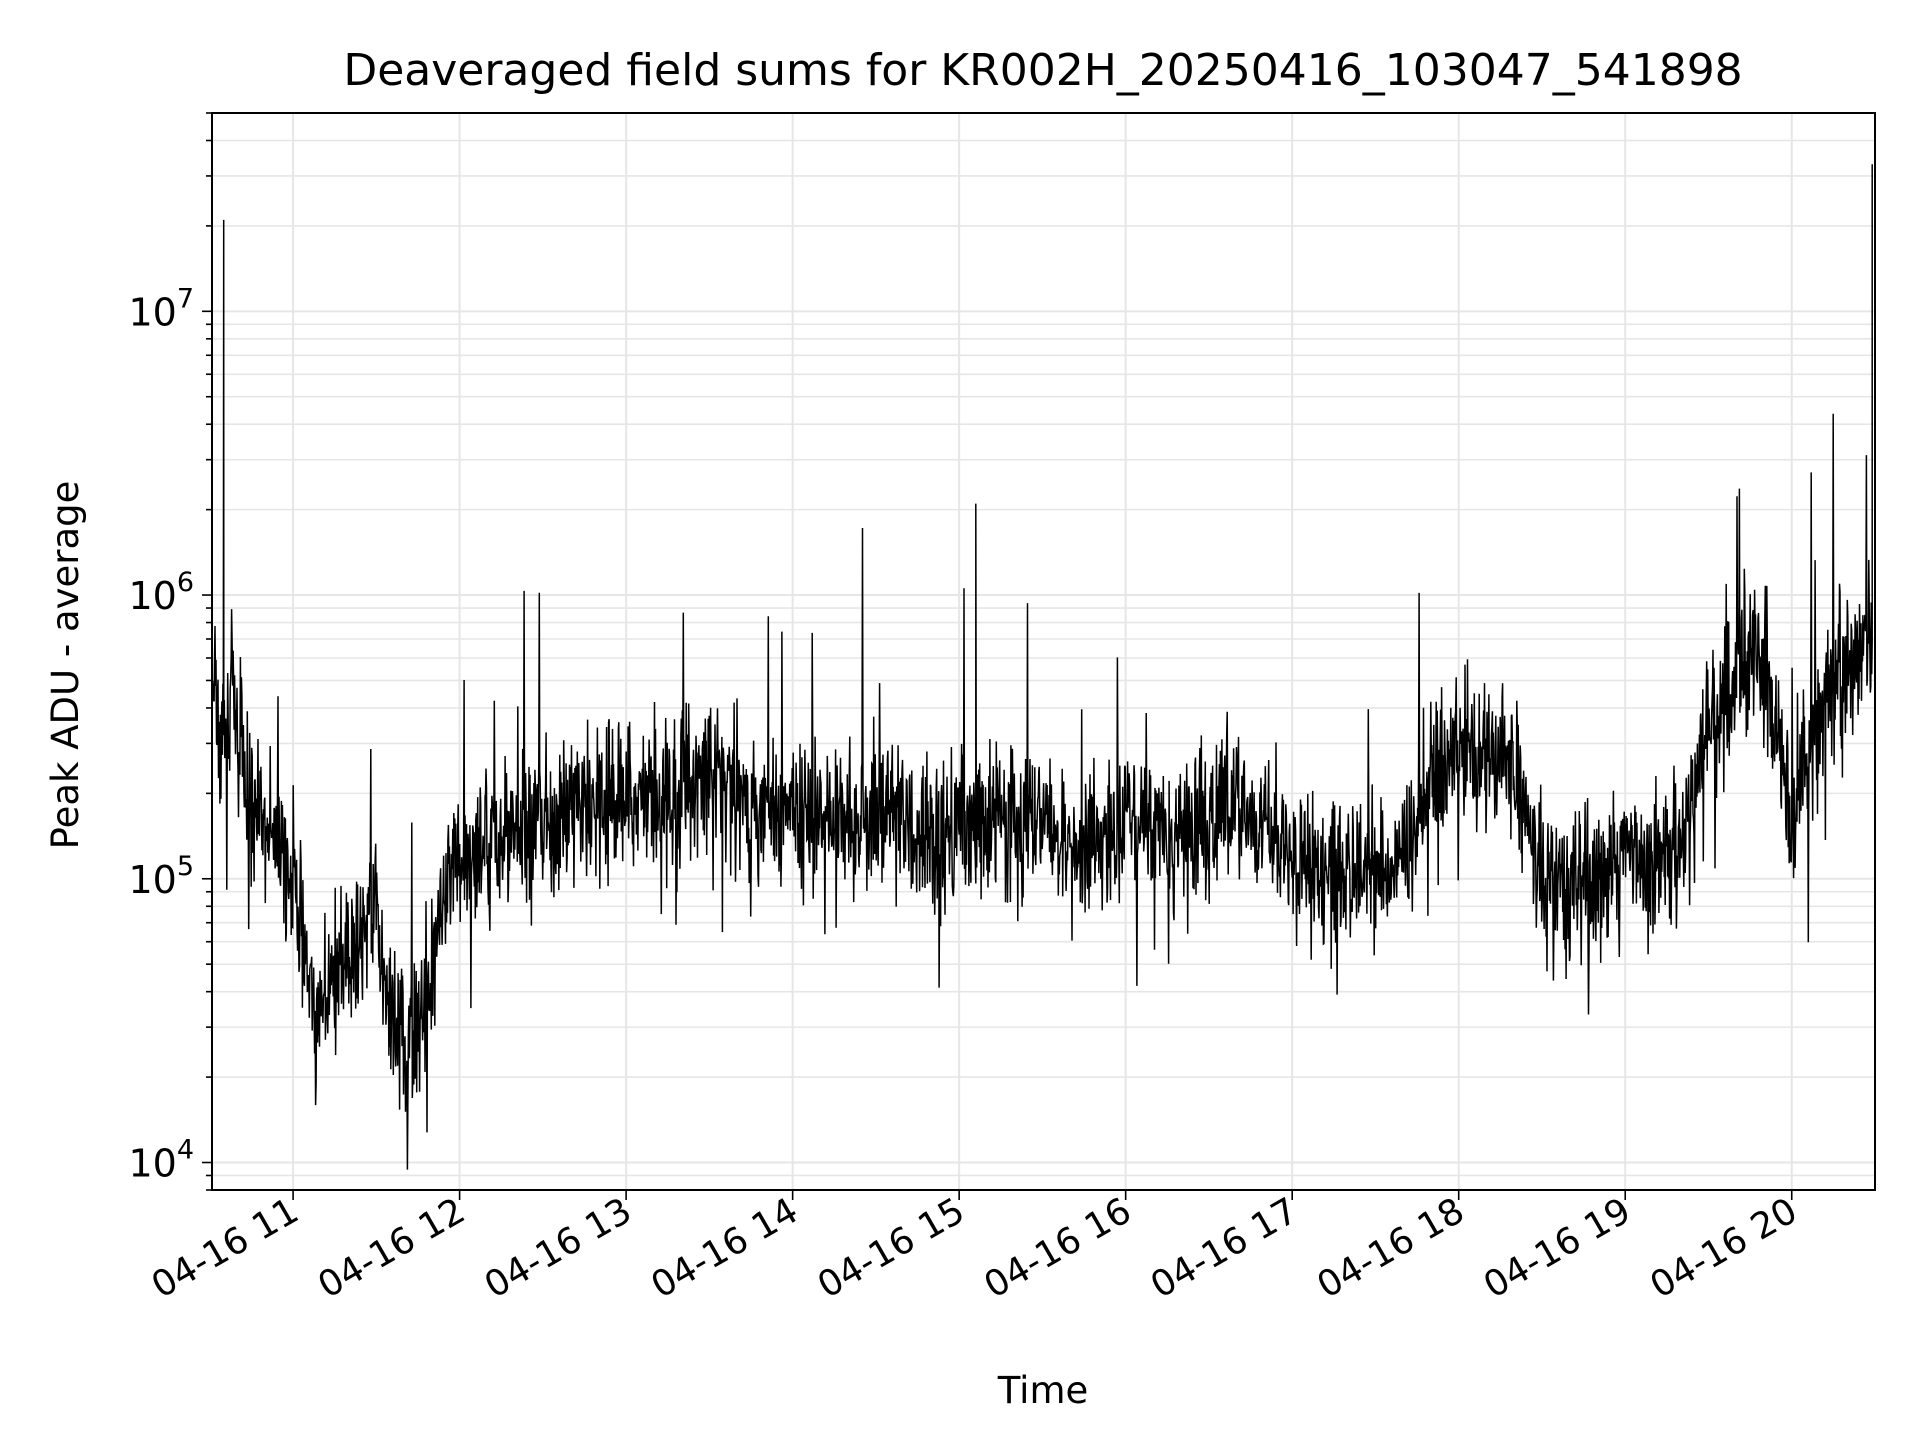 The height and width of the screenshot is (1444, 1920). I want to click on y-tick-label-exponent: 5, so click(185, 866).